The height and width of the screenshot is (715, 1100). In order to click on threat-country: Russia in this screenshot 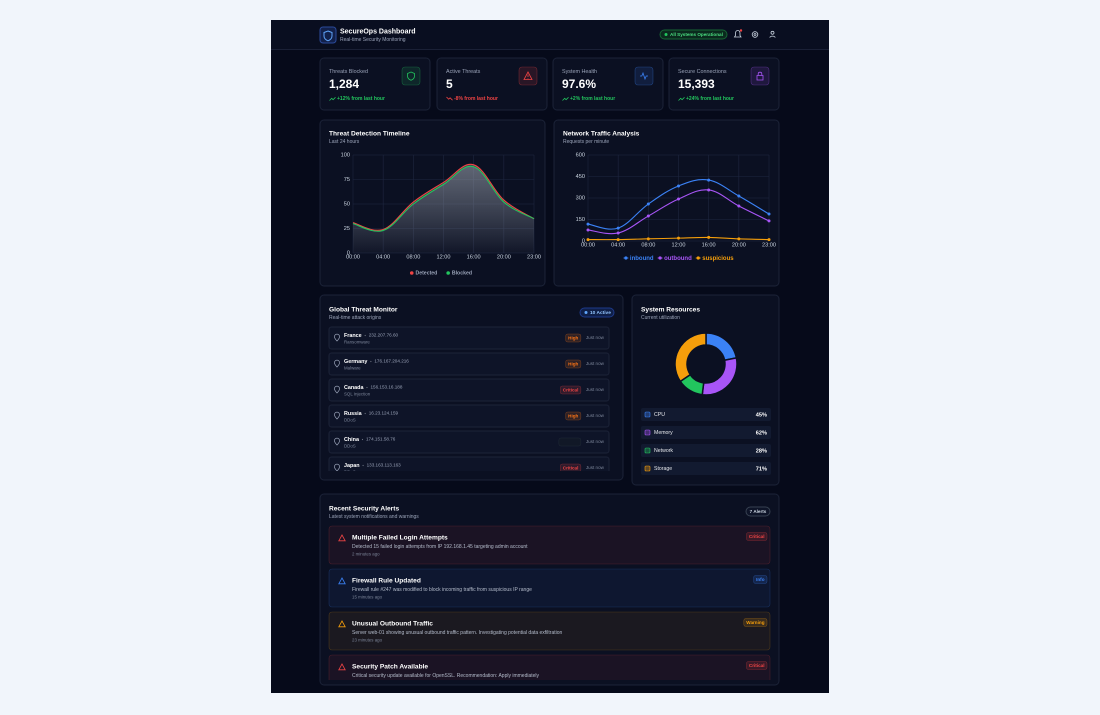, I will do `click(353, 414)`.